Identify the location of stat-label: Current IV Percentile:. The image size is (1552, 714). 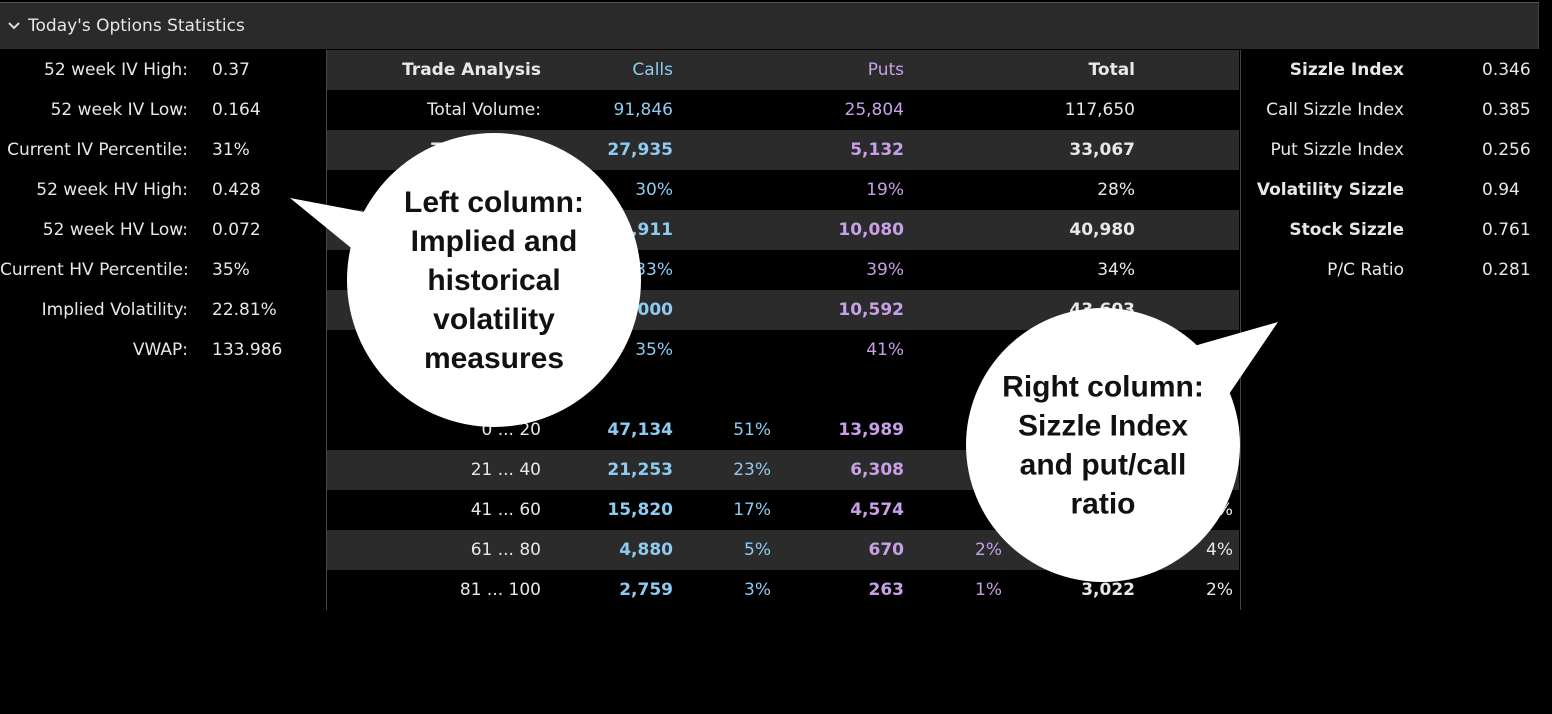
(97, 150).